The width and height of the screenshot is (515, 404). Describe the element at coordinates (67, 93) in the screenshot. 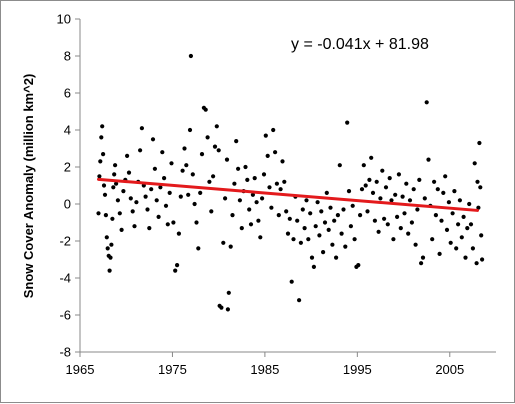

I see `y-tick-label: 6` at that location.